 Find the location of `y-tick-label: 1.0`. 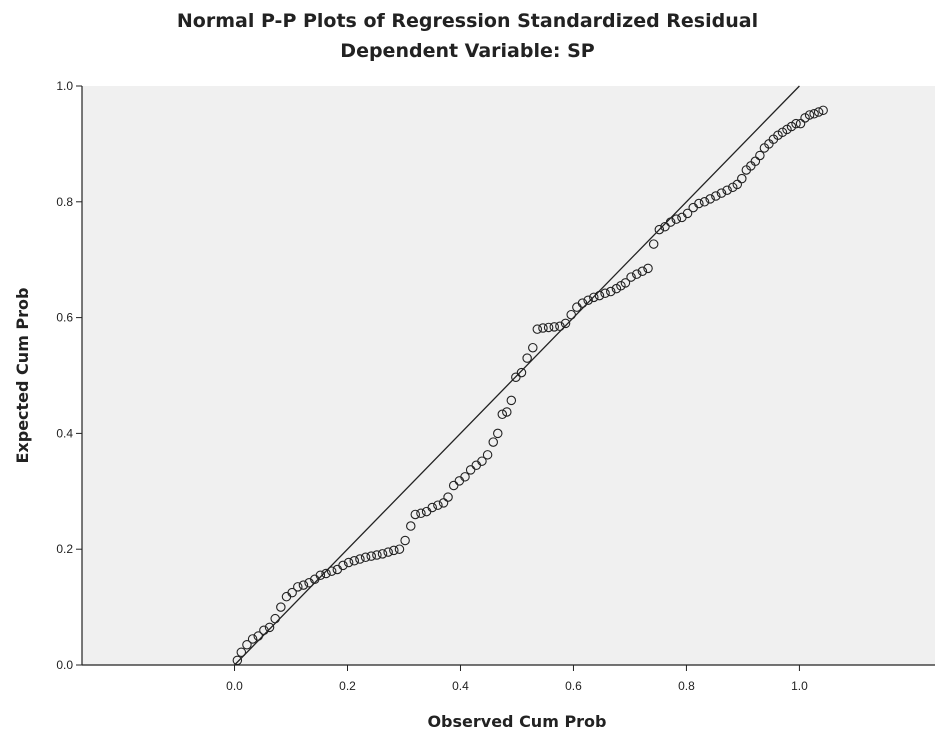

y-tick-label: 1.0 is located at coordinates (64, 86).